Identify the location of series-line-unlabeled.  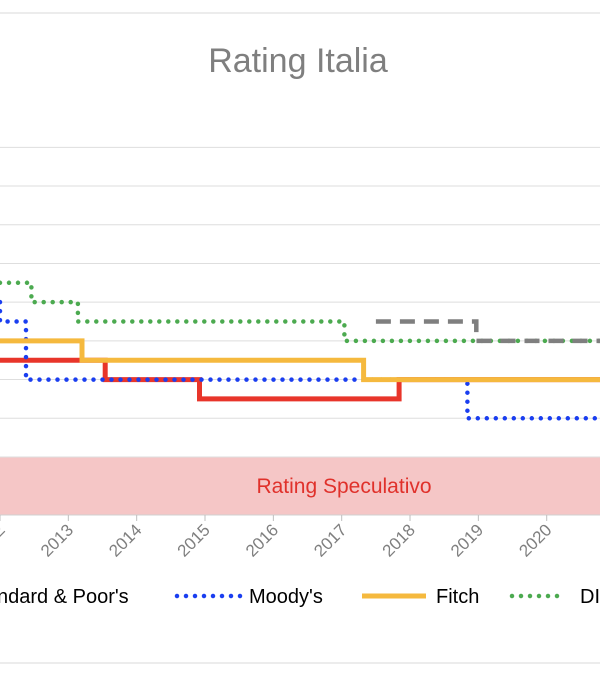
(487, 331).